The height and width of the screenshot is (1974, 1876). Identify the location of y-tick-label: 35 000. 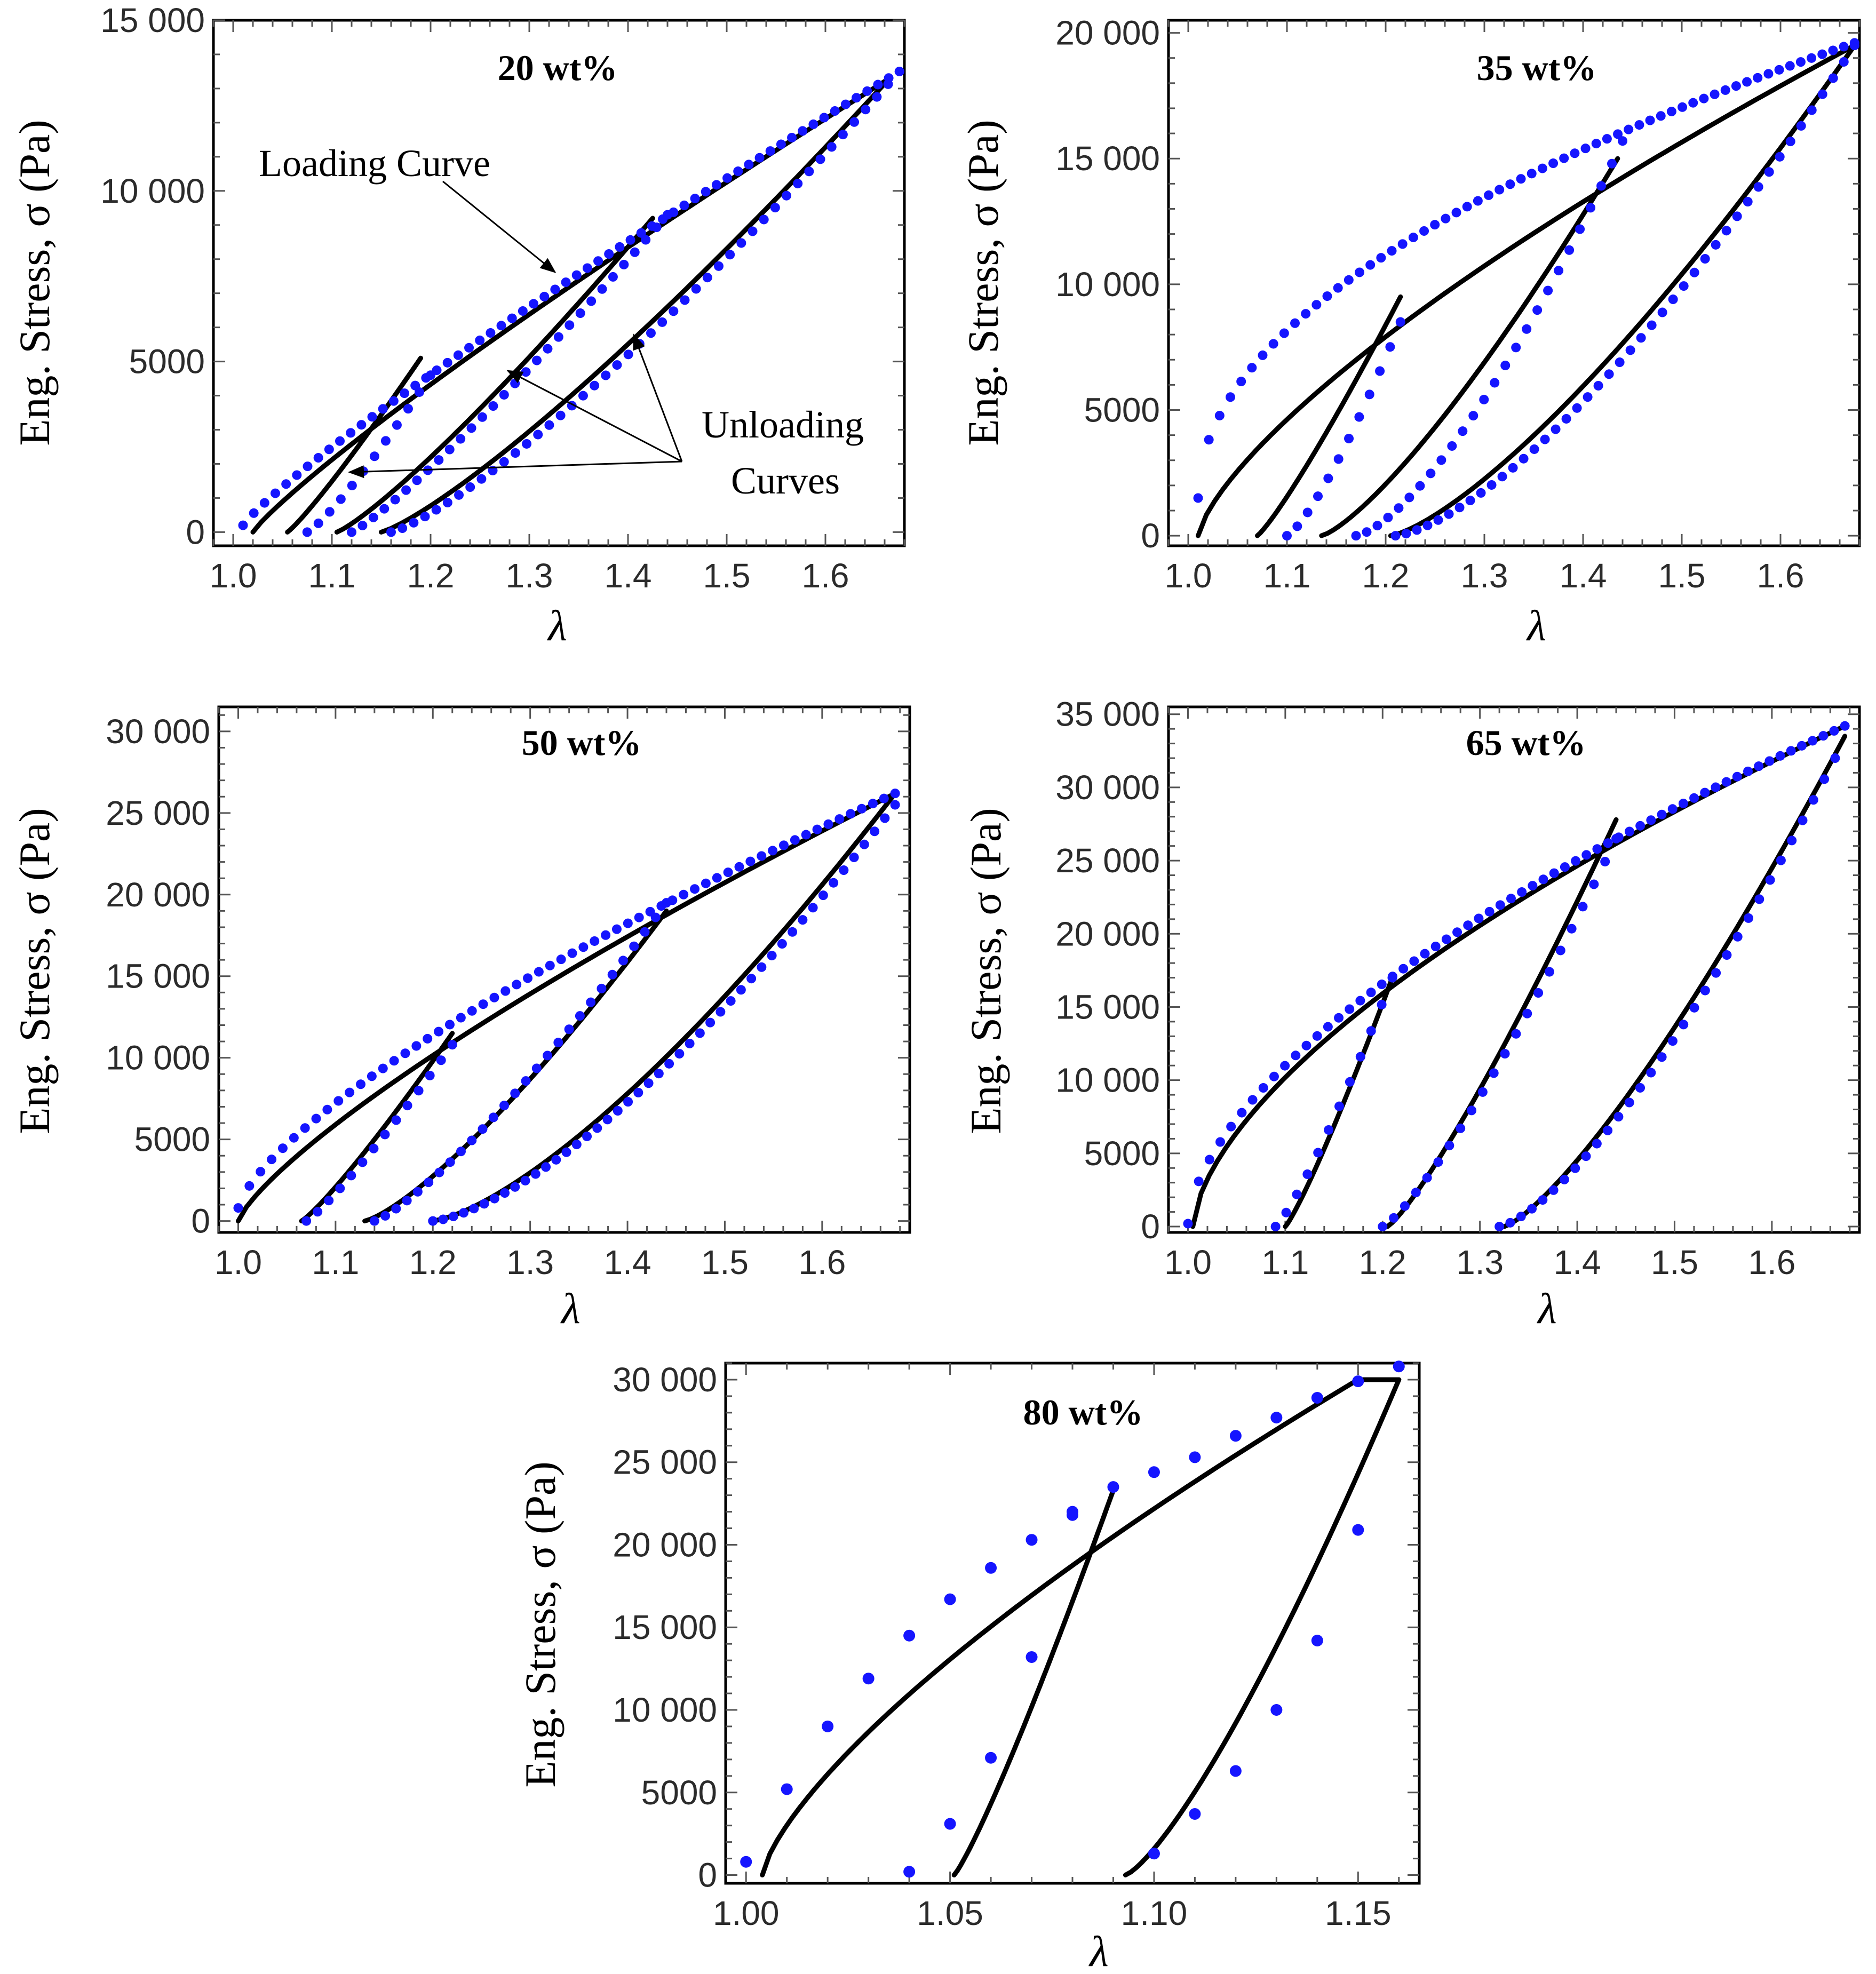
(1107, 714).